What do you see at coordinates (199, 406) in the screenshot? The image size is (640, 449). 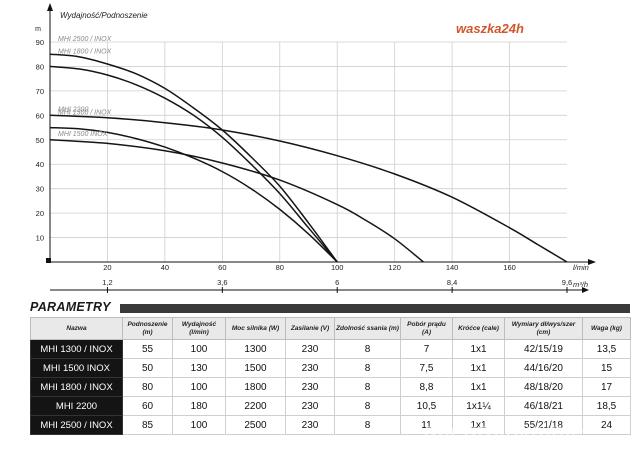 I see `table-cell: 180` at bounding box center [199, 406].